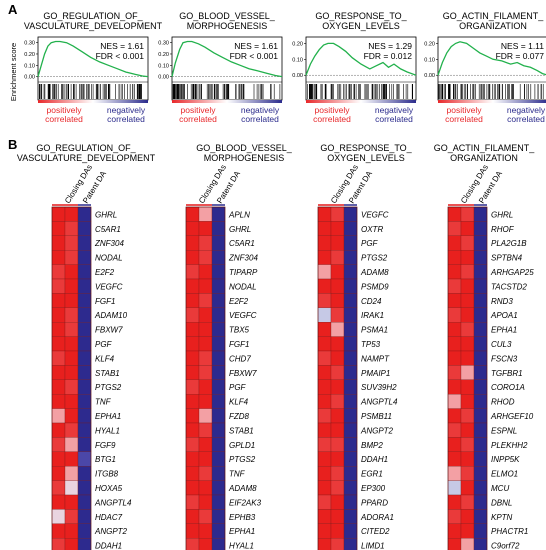 This screenshot has width=546, height=550. Describe the element at coordinates (242, 445) in the screenshot. I see `gene-label: GPLD1` at that location.